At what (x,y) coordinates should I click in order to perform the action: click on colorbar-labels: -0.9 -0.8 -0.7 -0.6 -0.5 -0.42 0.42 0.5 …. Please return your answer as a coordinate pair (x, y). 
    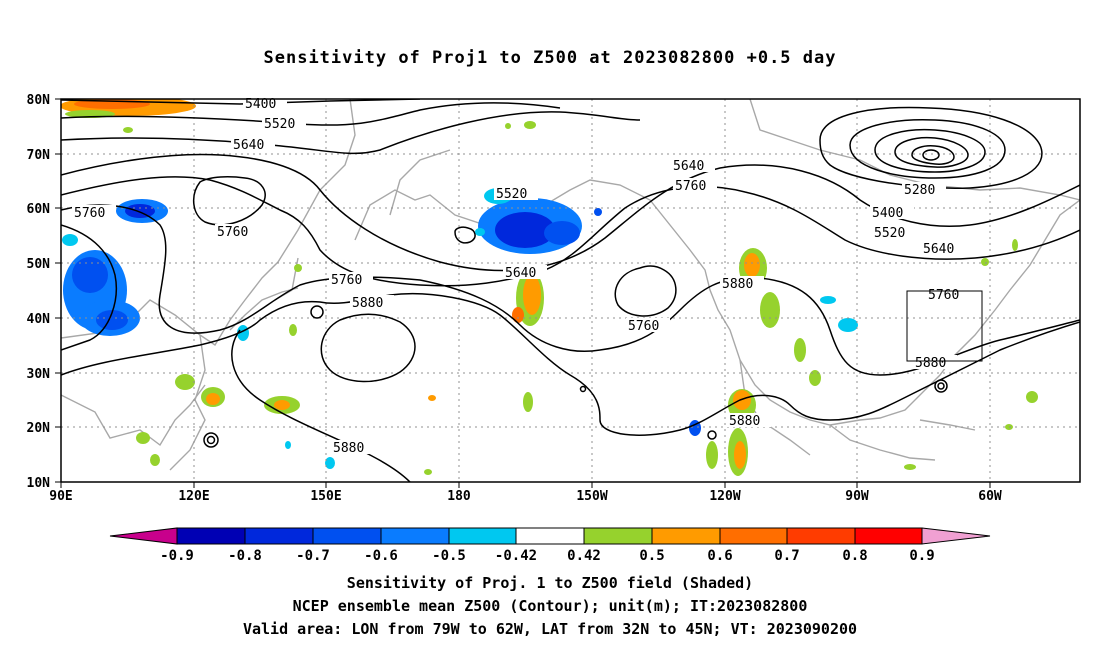
    Looking at the image, I should click on (547, 556).